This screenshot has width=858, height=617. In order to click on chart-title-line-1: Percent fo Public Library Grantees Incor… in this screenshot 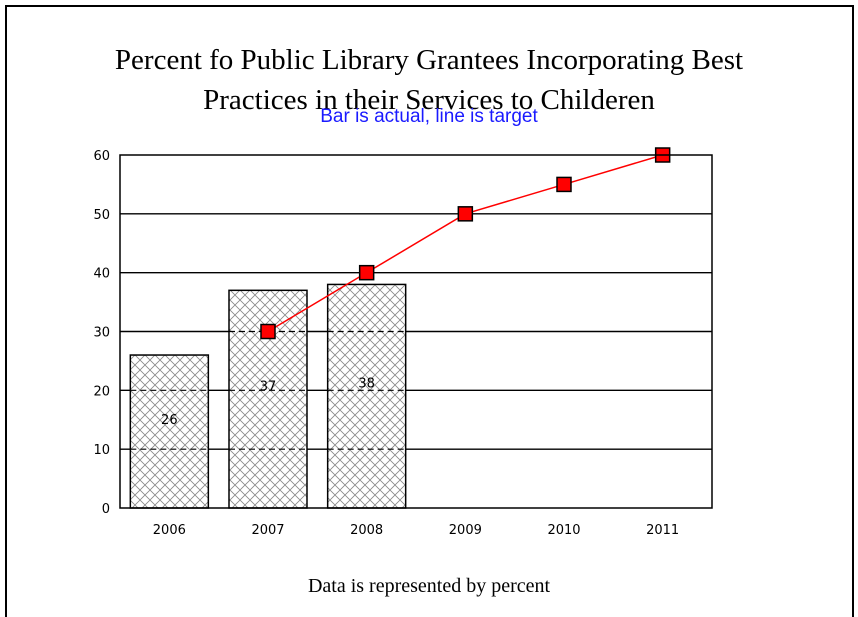, I will do `click(429, 60)`.